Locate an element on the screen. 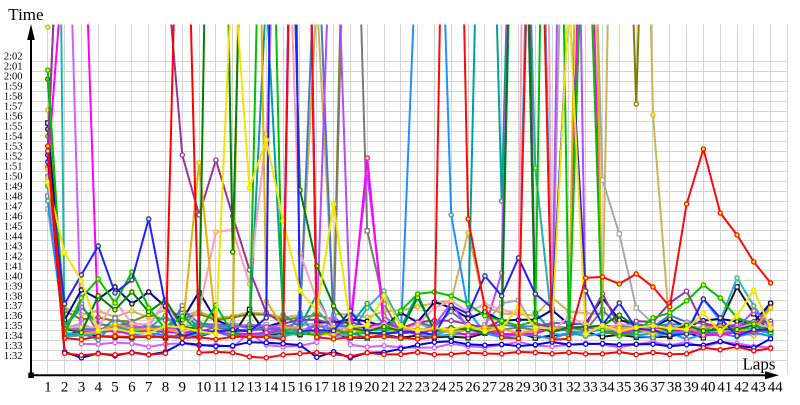 The height and width of the screenshot is (405, 800). svg-text: 27 is located at coordinates (490, 388).